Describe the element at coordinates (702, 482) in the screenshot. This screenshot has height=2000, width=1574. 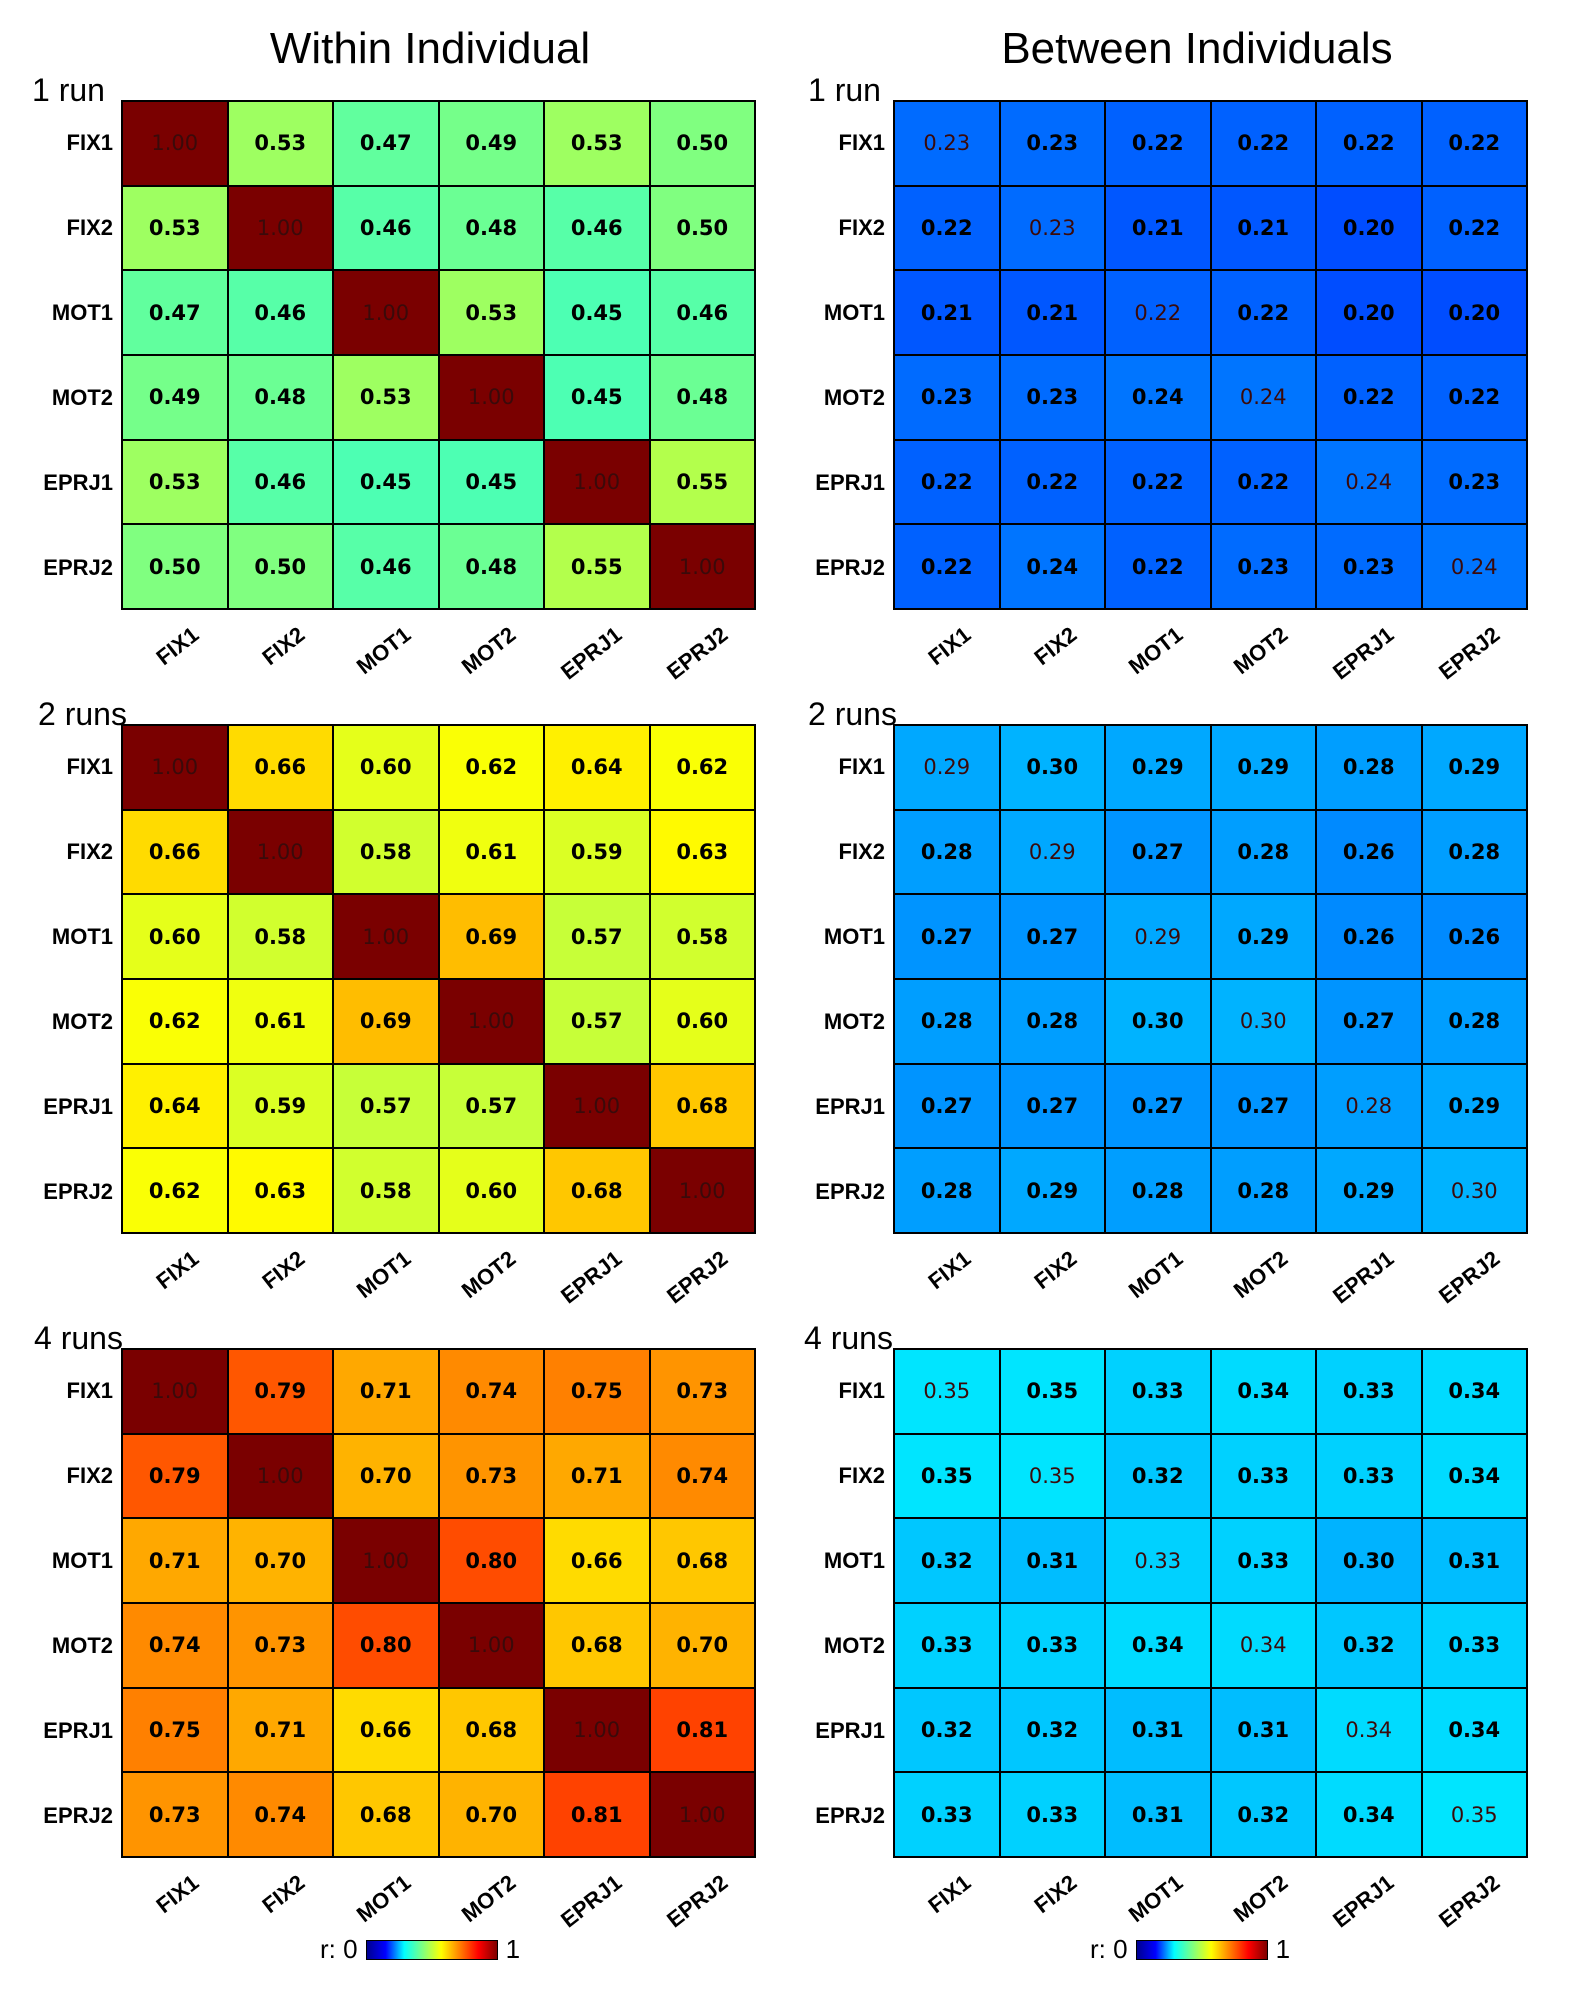
I see `heatmap-cell: 0.55` at that location.